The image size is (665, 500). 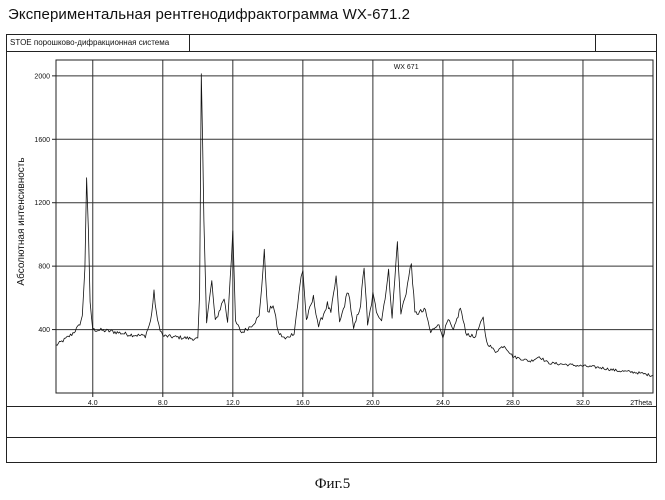 What do you see at coordinates (641, 403) in the screenshot?
I see `x-axis-label: 2Theta` at bounding box center [641, 403].